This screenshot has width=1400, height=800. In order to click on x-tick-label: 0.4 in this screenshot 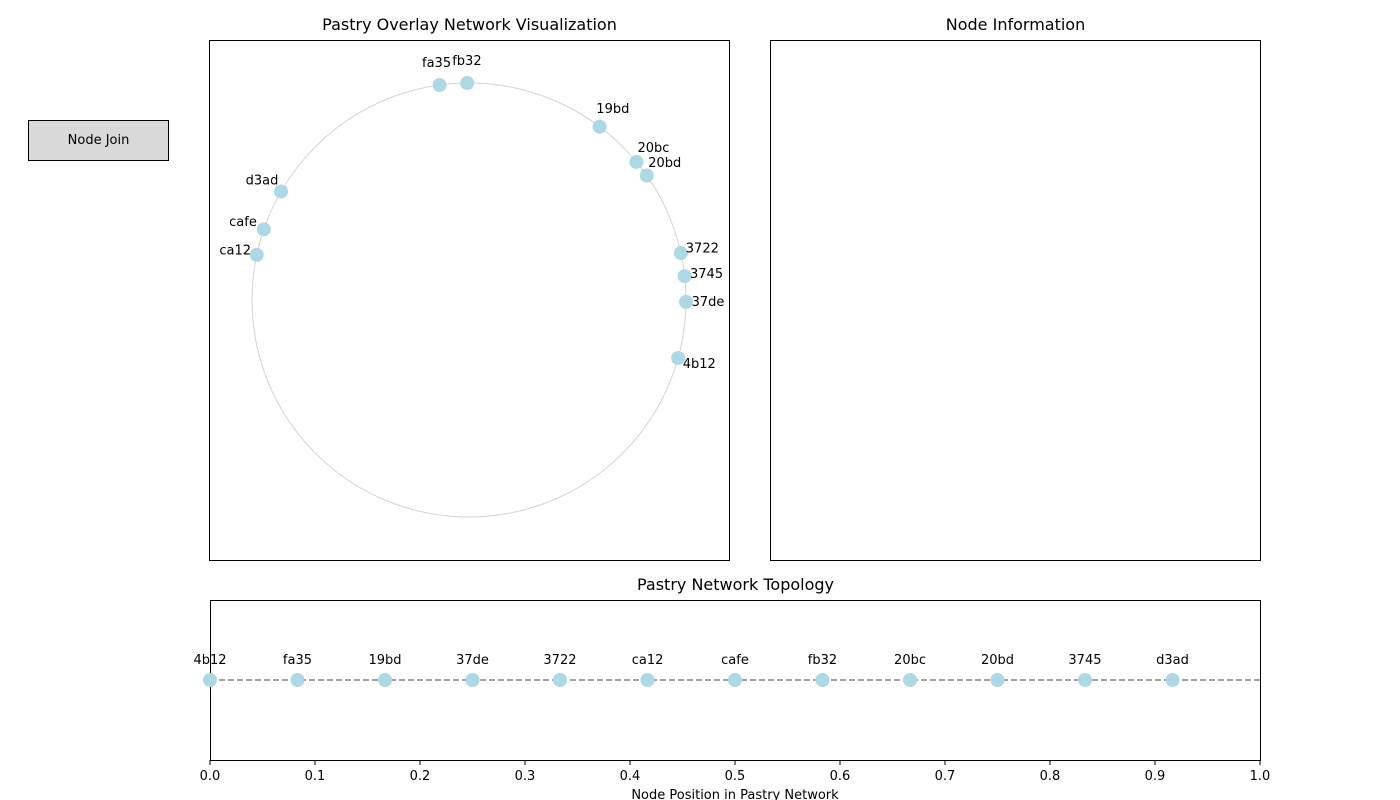, I will do `click(630, 776)`.